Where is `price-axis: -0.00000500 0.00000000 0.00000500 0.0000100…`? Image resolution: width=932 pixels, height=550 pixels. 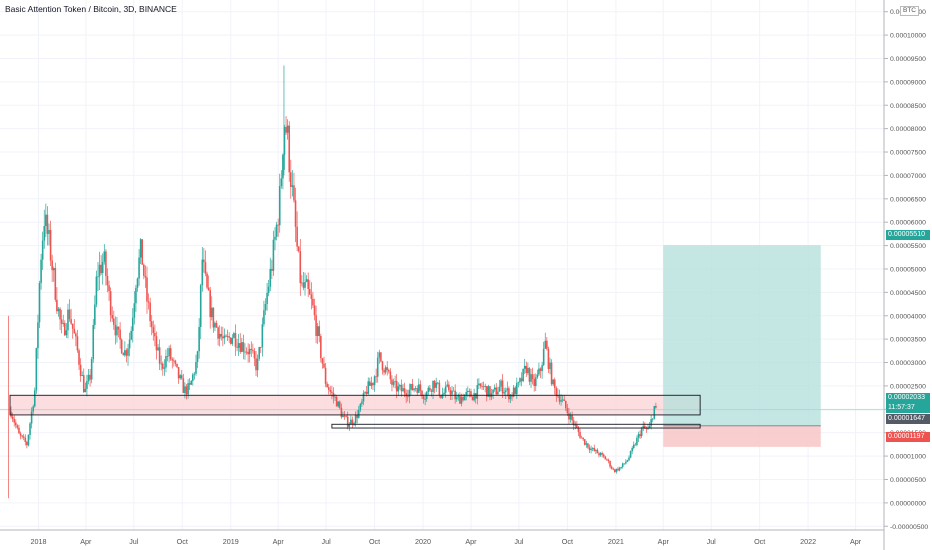 price-axis: -0.00000500 0.00000000 0.00000500 0.0000100… is located at coordinates (905, 275).